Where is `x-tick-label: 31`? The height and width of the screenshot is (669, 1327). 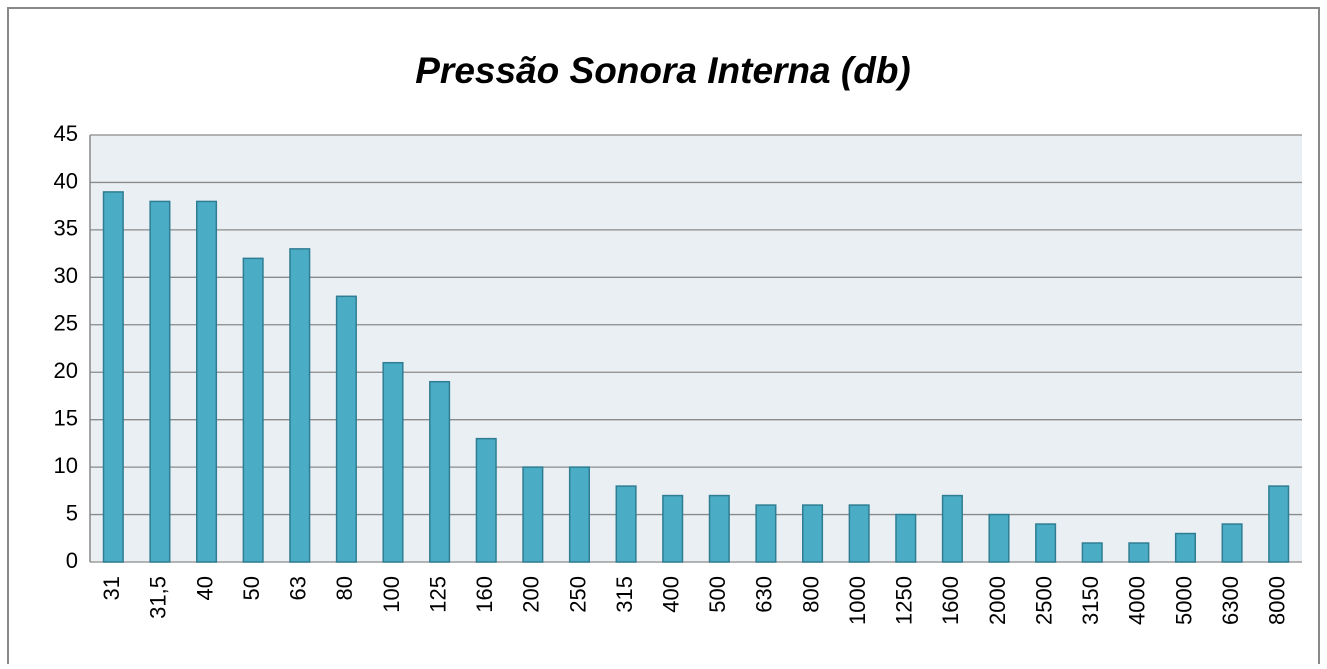 x-tick-label: 31 is located at coordinates (111, 588).